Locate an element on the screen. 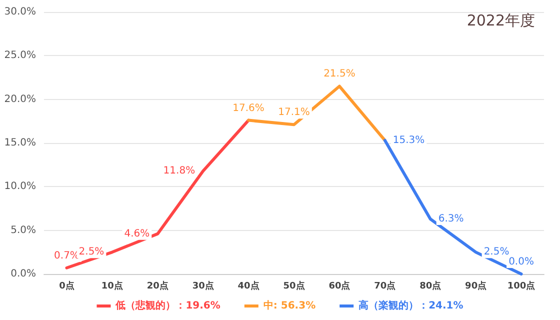  data-label: 11.8% is located at coordinates (179, 170).